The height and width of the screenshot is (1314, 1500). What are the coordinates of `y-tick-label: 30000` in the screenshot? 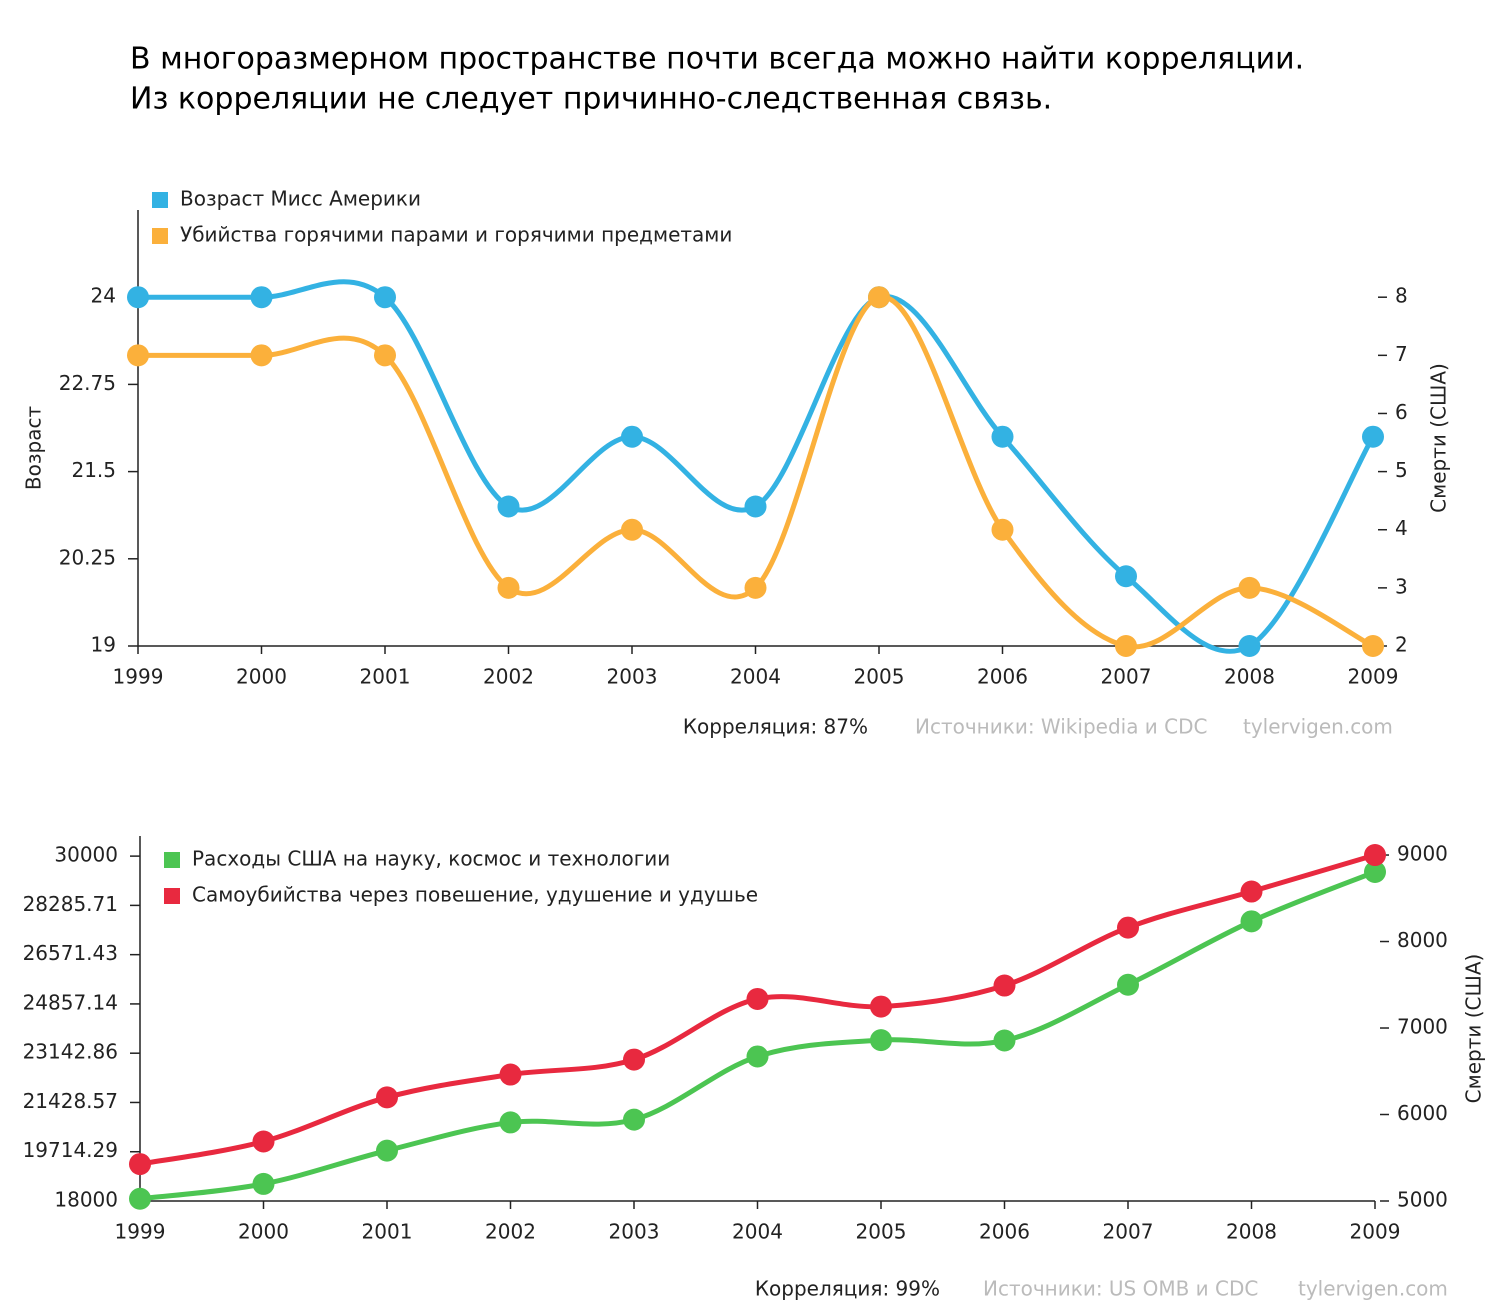 It's located at (86, 855).